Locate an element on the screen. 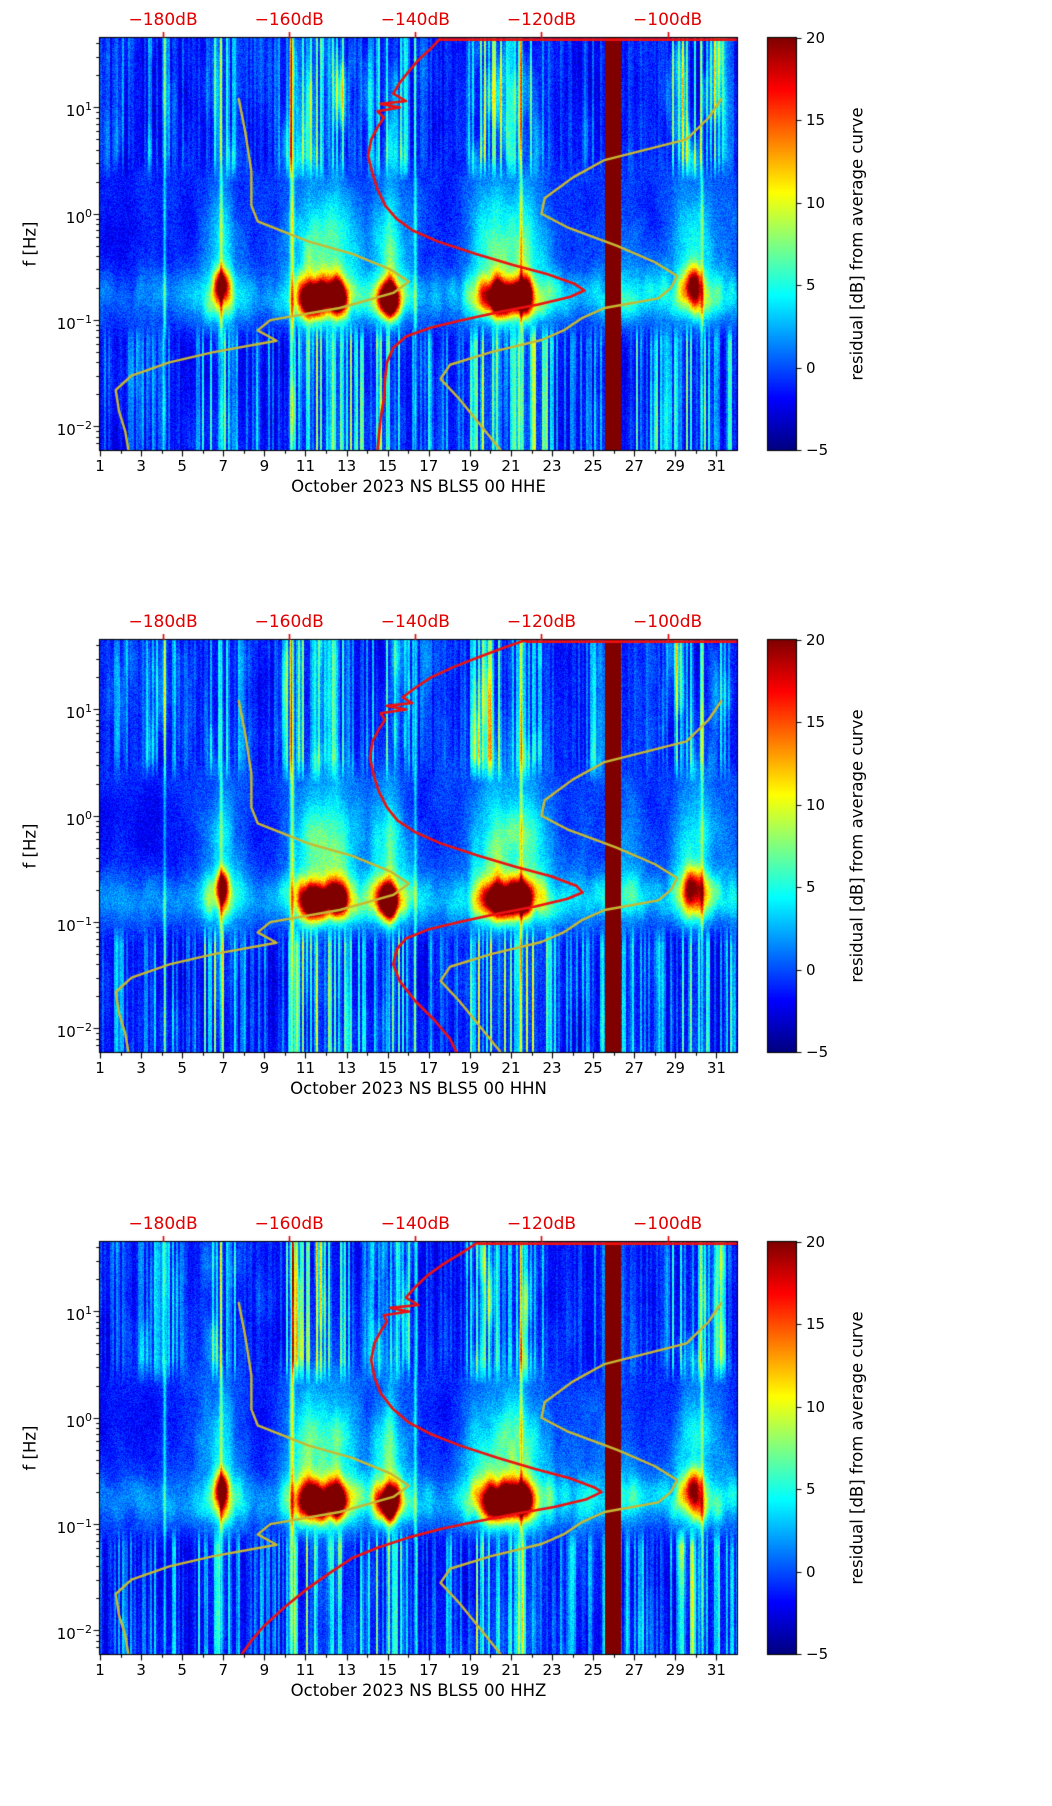 This screenshot has height=1806, width=1052. panel-title: October 2023 NS BLS5 00 HHZ is located at coordinates (418, 1690).